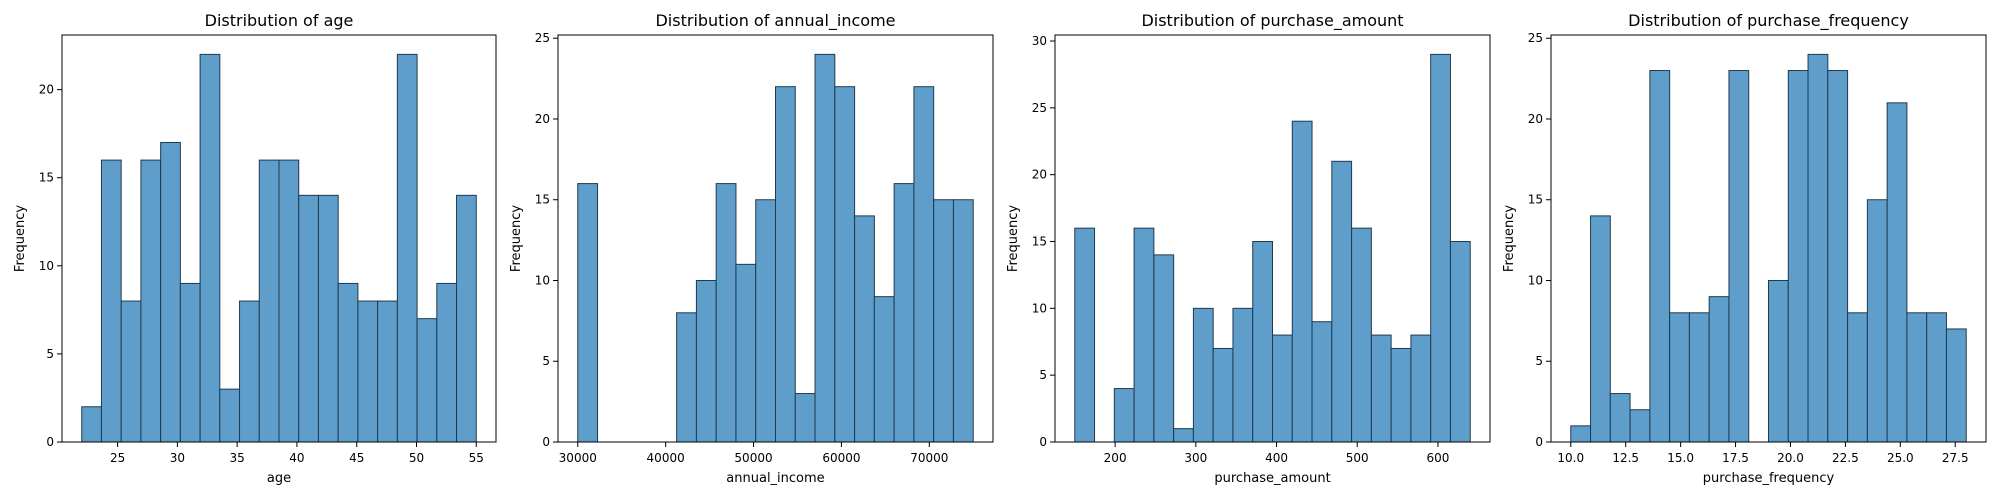 The image size is (2000, 500). I want to click on x-axis-label: age, so click(279, 478).